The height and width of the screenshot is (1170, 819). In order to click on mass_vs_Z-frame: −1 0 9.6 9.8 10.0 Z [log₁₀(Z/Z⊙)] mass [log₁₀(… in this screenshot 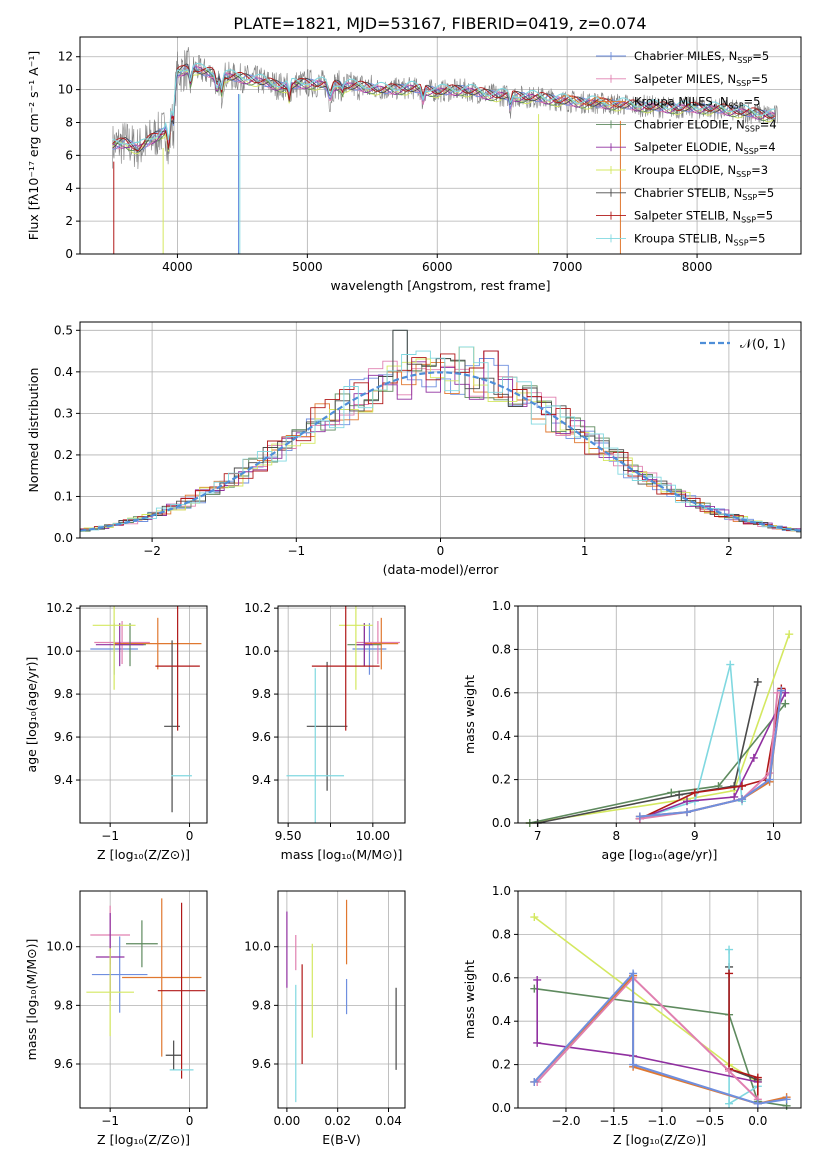, I will do `click(116, 1018)`.